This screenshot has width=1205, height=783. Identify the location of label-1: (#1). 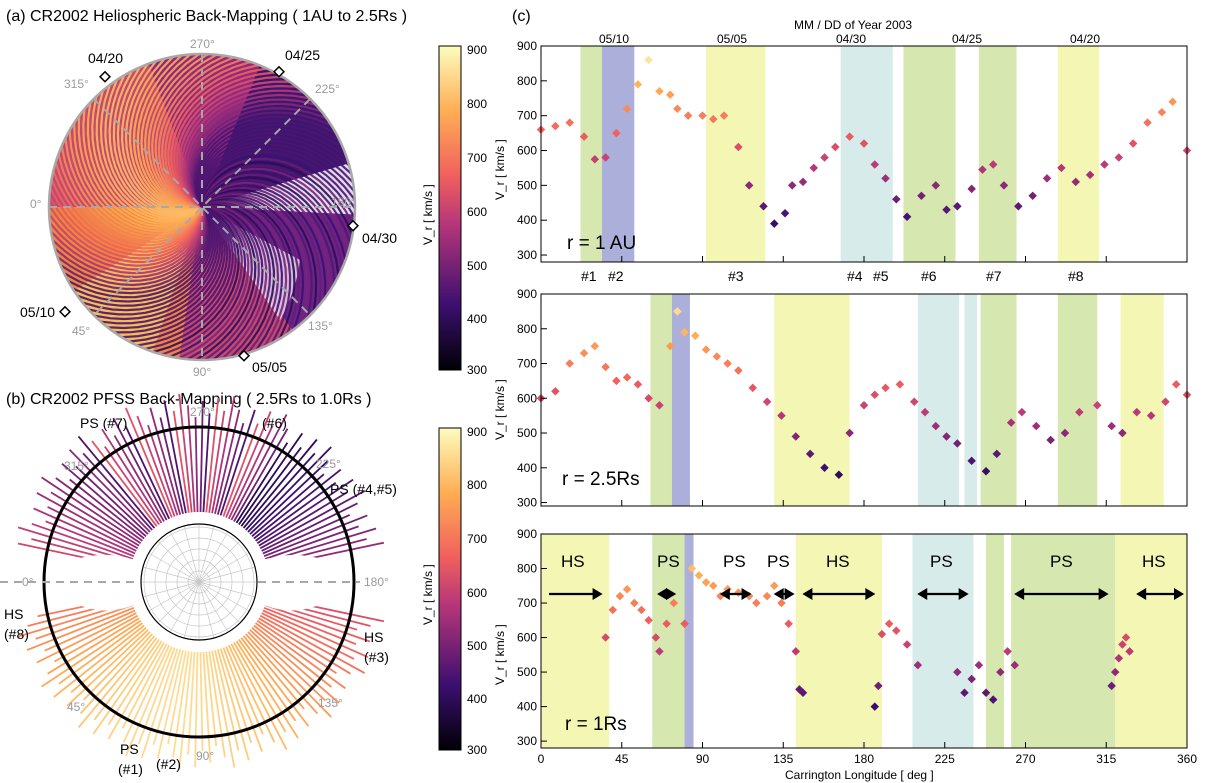
(130, 769).